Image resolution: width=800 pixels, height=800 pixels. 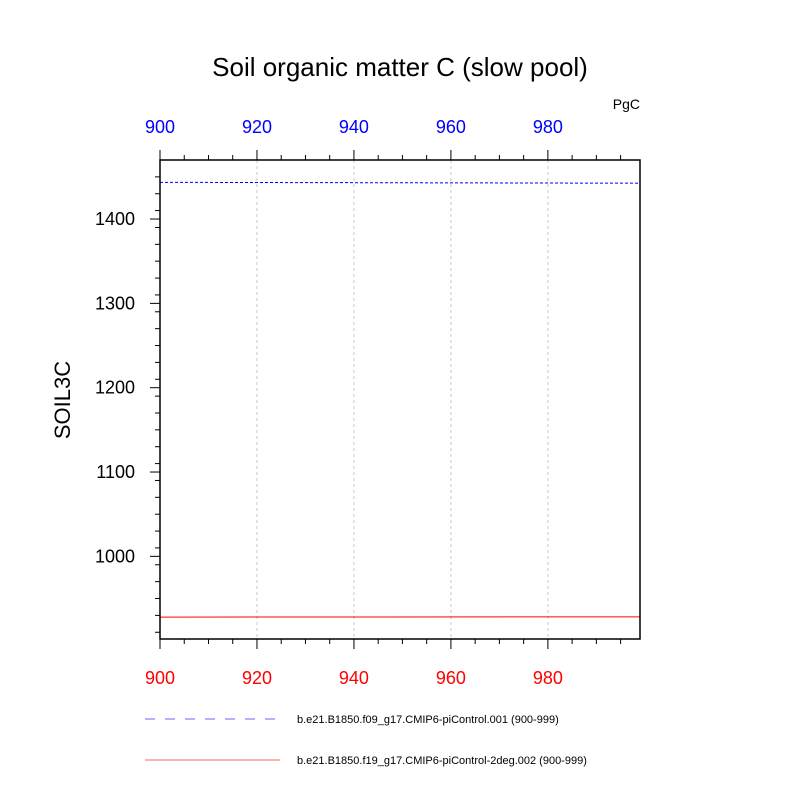 What do you see at coordinates (451, 678) in the screenshot?
I see `x-tick-label-bottom: 960` at bounding box center [451, 678].